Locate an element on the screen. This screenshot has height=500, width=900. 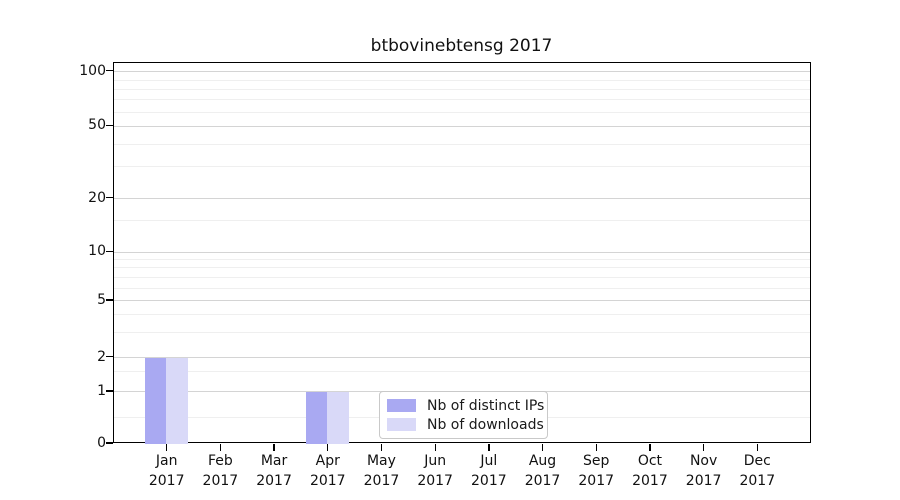
x-tick-label: Jun 2017 is located at coordinates (435, 471).